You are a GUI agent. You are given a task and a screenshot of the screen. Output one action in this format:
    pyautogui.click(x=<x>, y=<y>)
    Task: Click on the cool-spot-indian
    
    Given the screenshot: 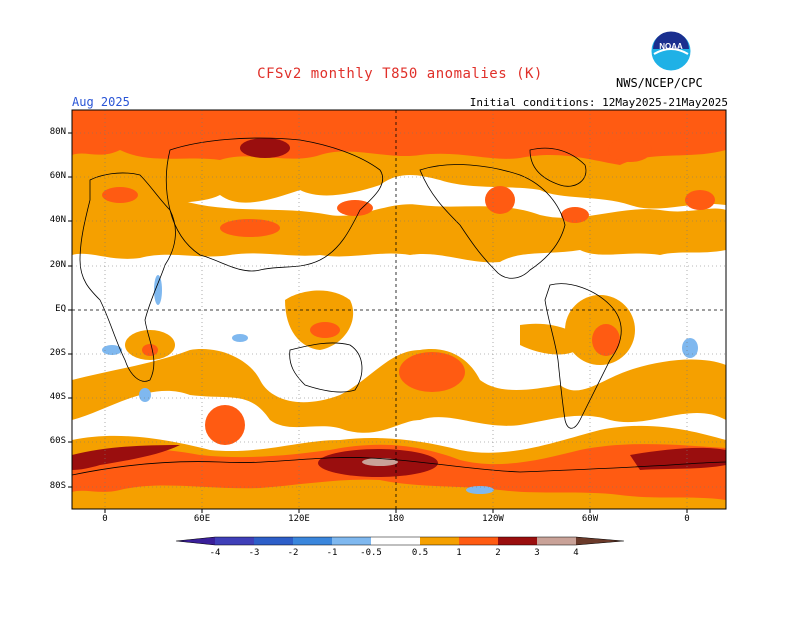 What is the action you would take?
    pyautogui.click(x=240, y=338)
    